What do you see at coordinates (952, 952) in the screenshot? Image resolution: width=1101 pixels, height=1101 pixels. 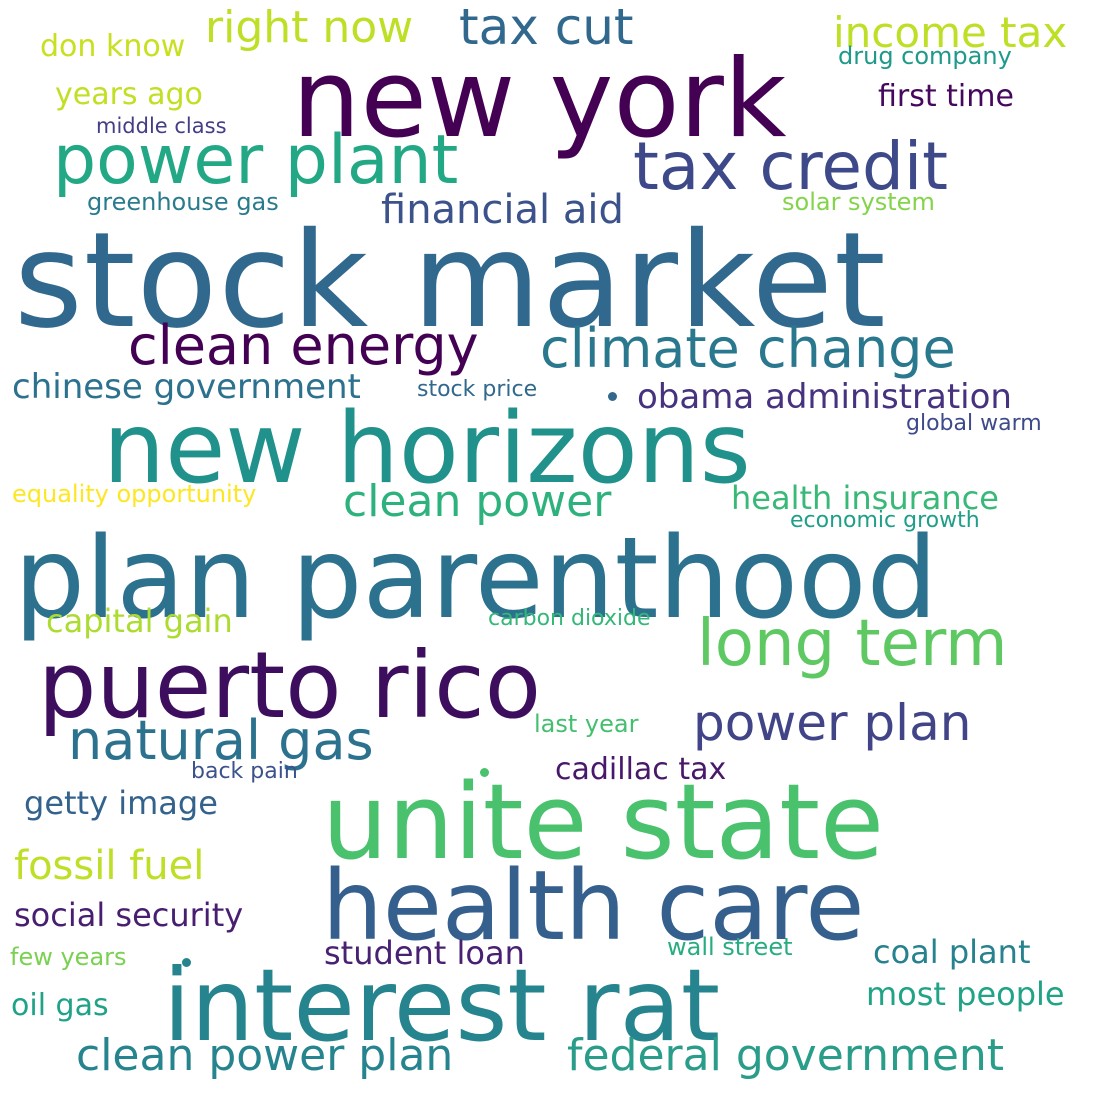 I see `word-coal-plant: coal plant` at bounding box center [952, 952].